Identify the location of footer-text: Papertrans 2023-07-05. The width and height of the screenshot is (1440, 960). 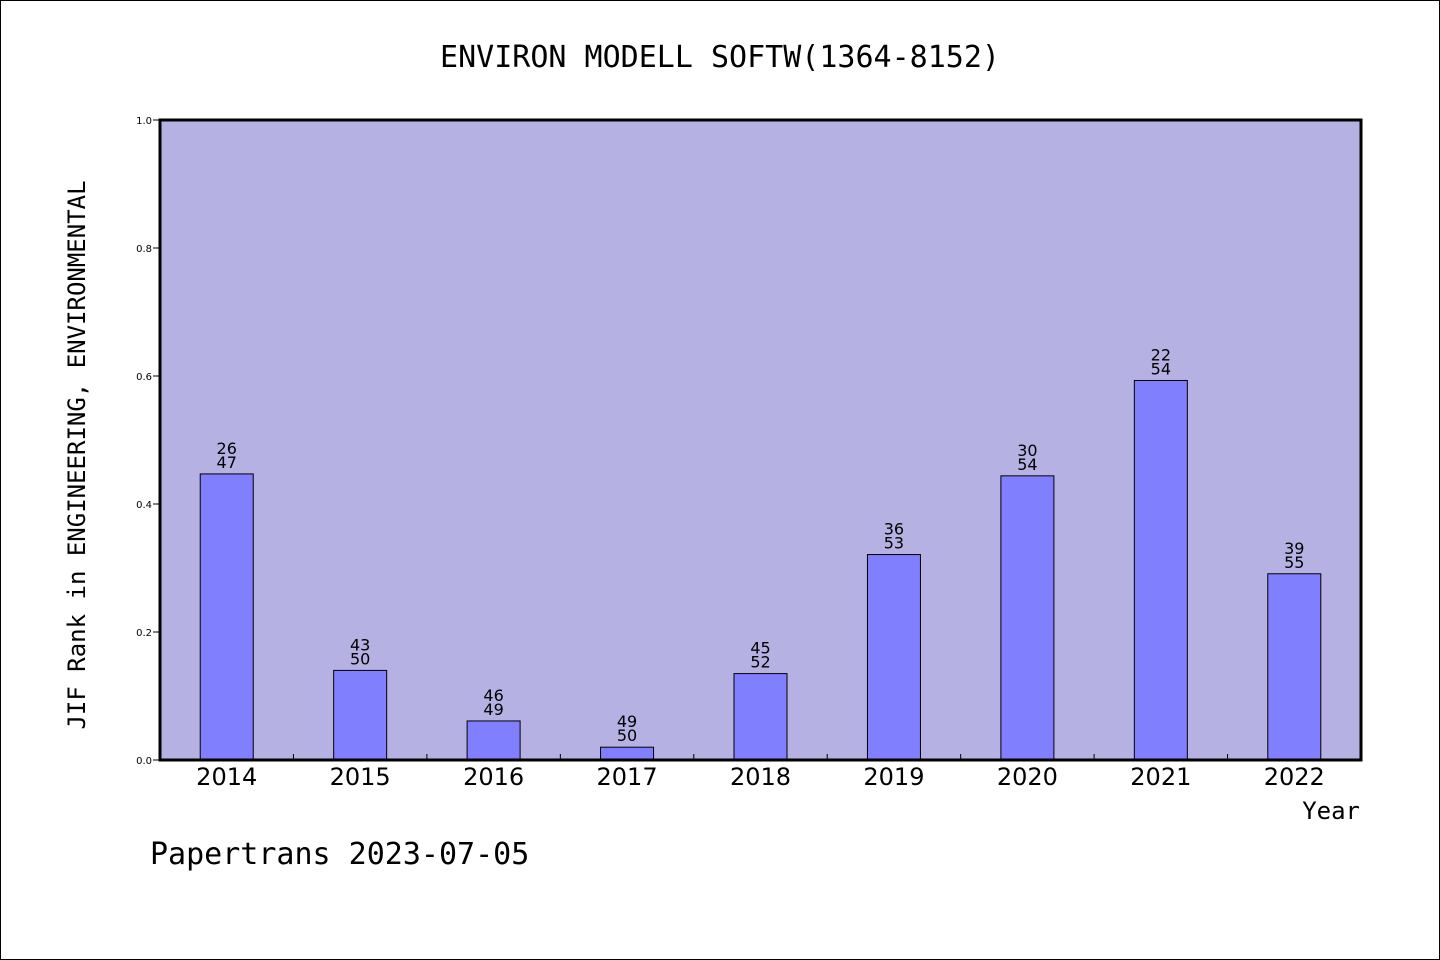
(339, 854).